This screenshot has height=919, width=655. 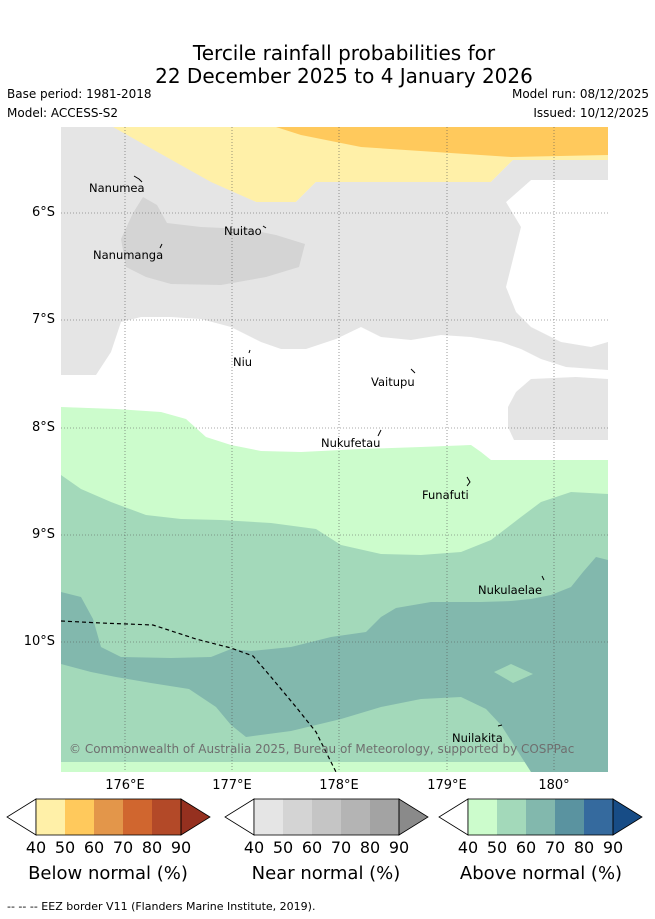 I want to click on lat-label-8s: 8°S, so click(x=43, y=427).